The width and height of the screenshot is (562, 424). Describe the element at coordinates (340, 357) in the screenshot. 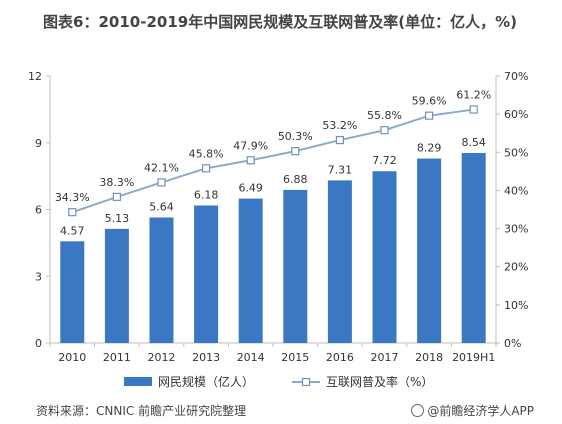

I see `x-tick-label: 2016` at that location.